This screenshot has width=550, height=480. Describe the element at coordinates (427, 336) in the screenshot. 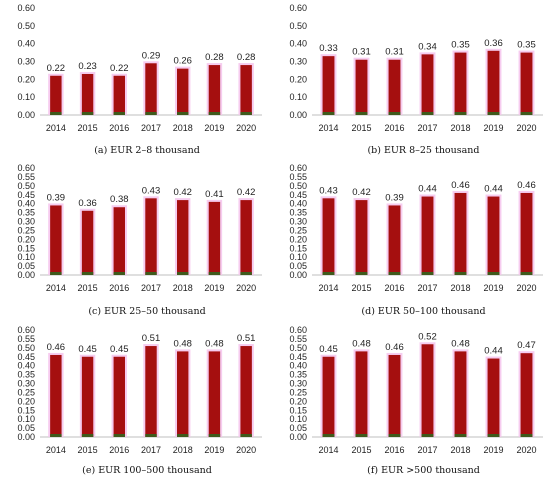

I see `data-label: 0.52` at that location.